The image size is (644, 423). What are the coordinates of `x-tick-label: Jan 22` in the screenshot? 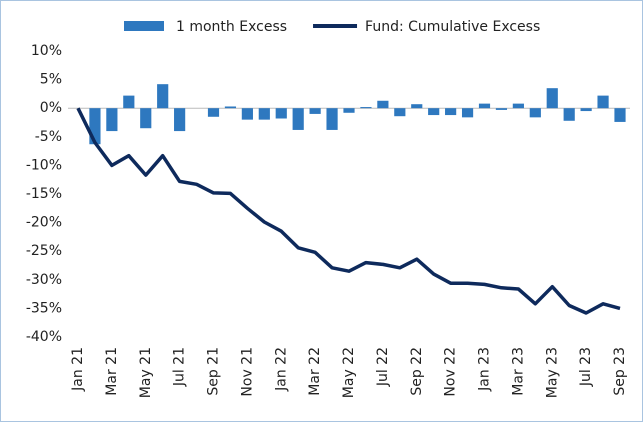 It's located at (281, 369).